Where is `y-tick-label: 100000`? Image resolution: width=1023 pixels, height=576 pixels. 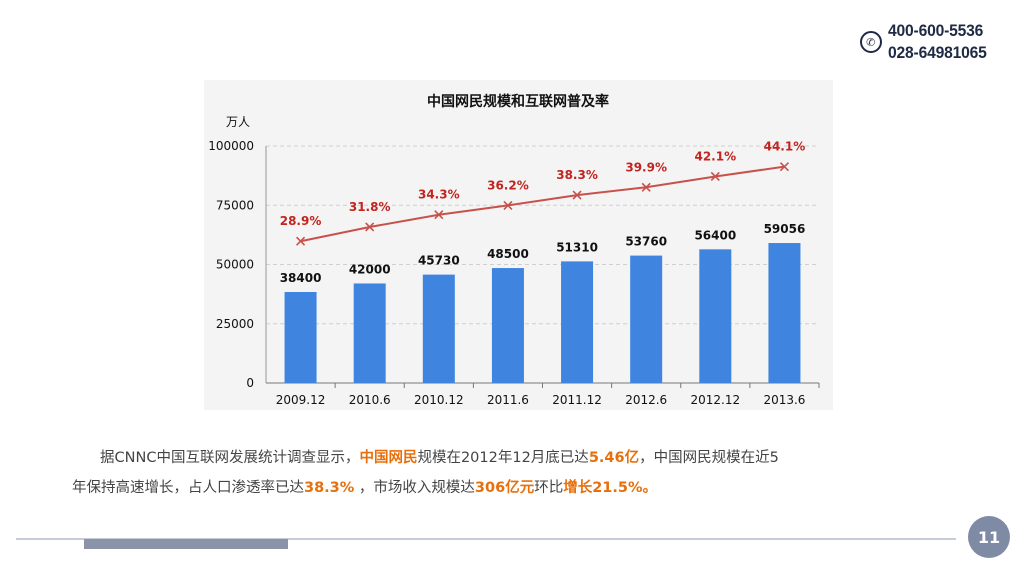
y-tick-label: 100000 is located at coordinates (231, 146).